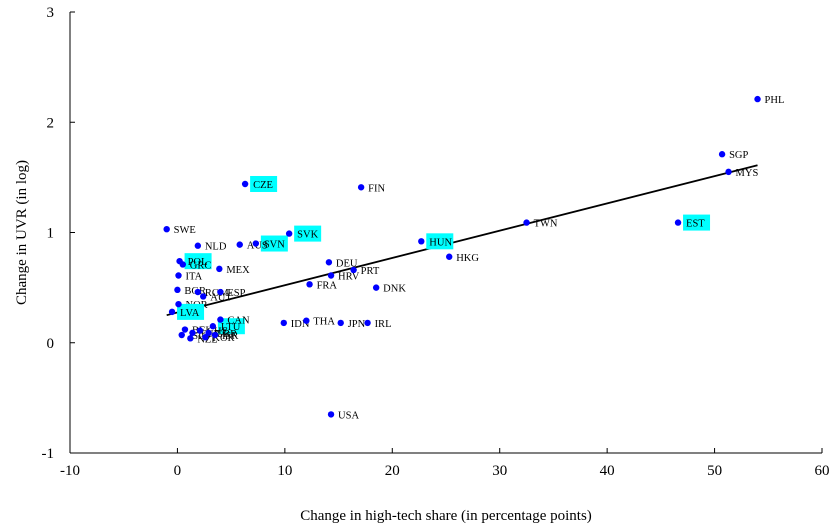 The image size is (836, 526). I want to click on point-label: SVN, so click(274, 245).